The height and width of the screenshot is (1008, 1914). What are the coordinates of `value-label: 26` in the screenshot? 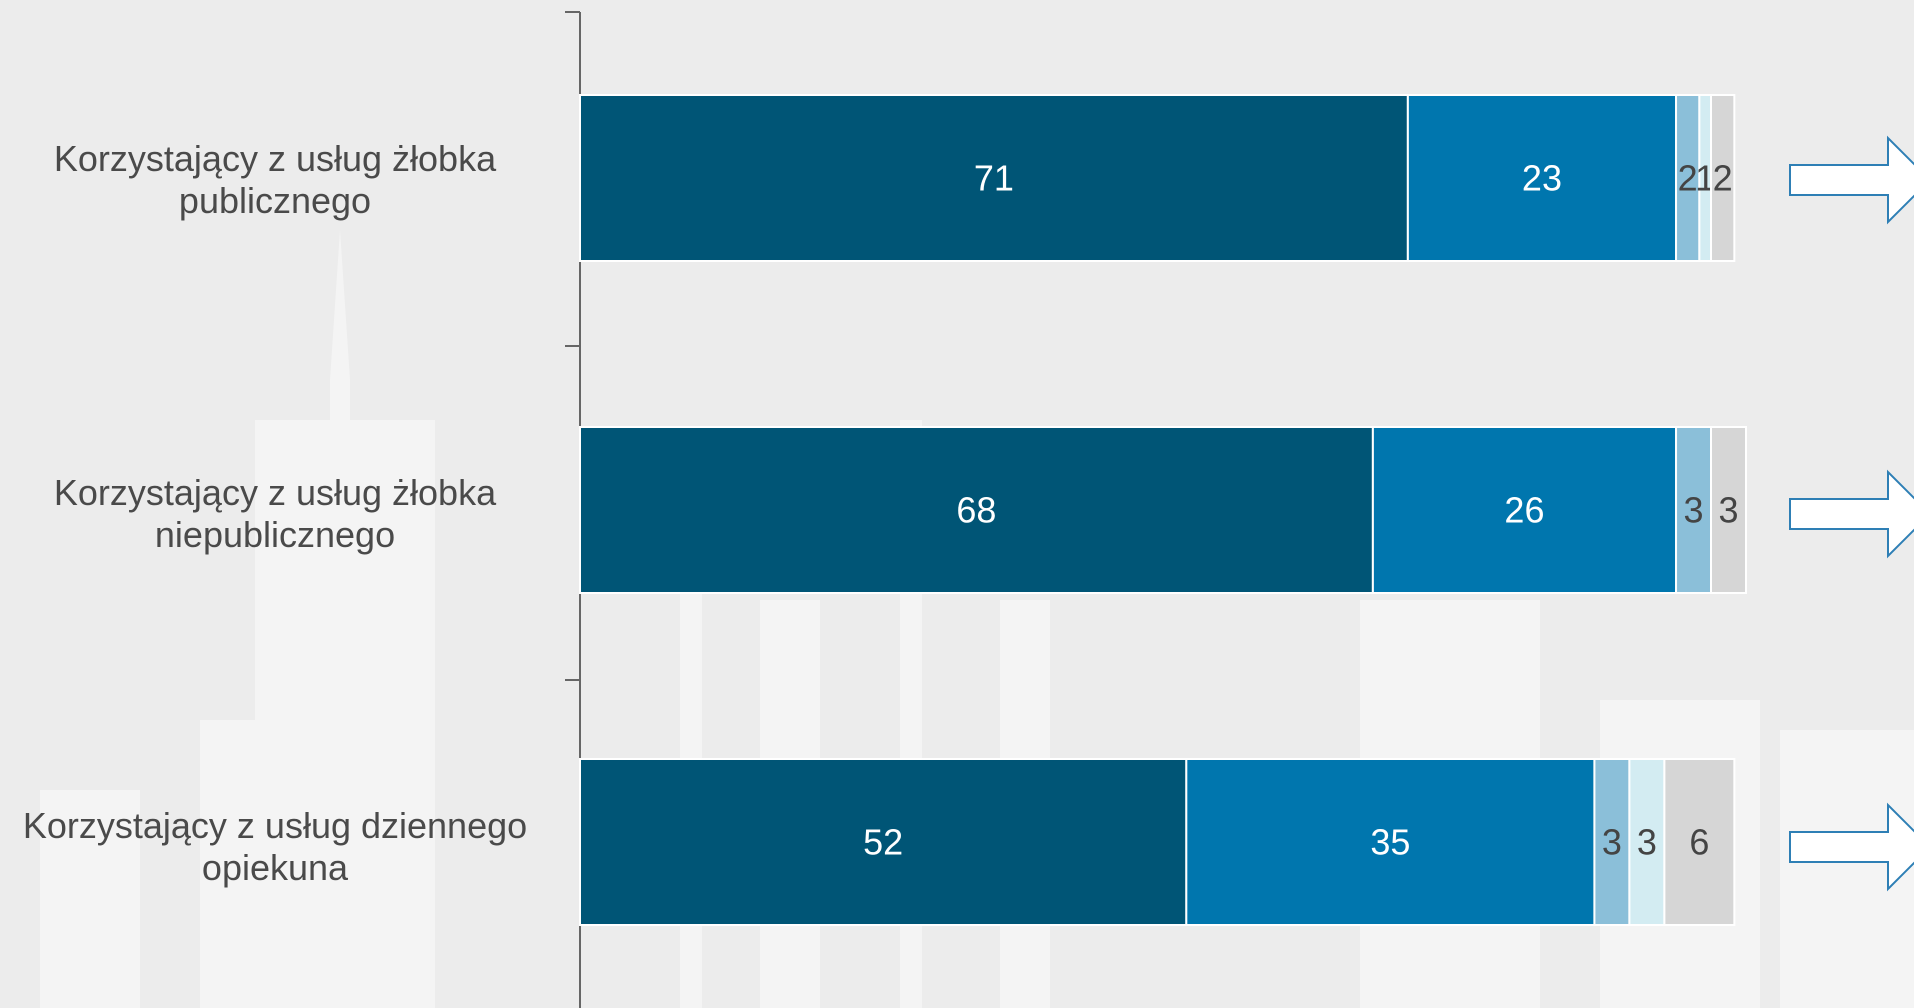 It's located at (1524, 510).